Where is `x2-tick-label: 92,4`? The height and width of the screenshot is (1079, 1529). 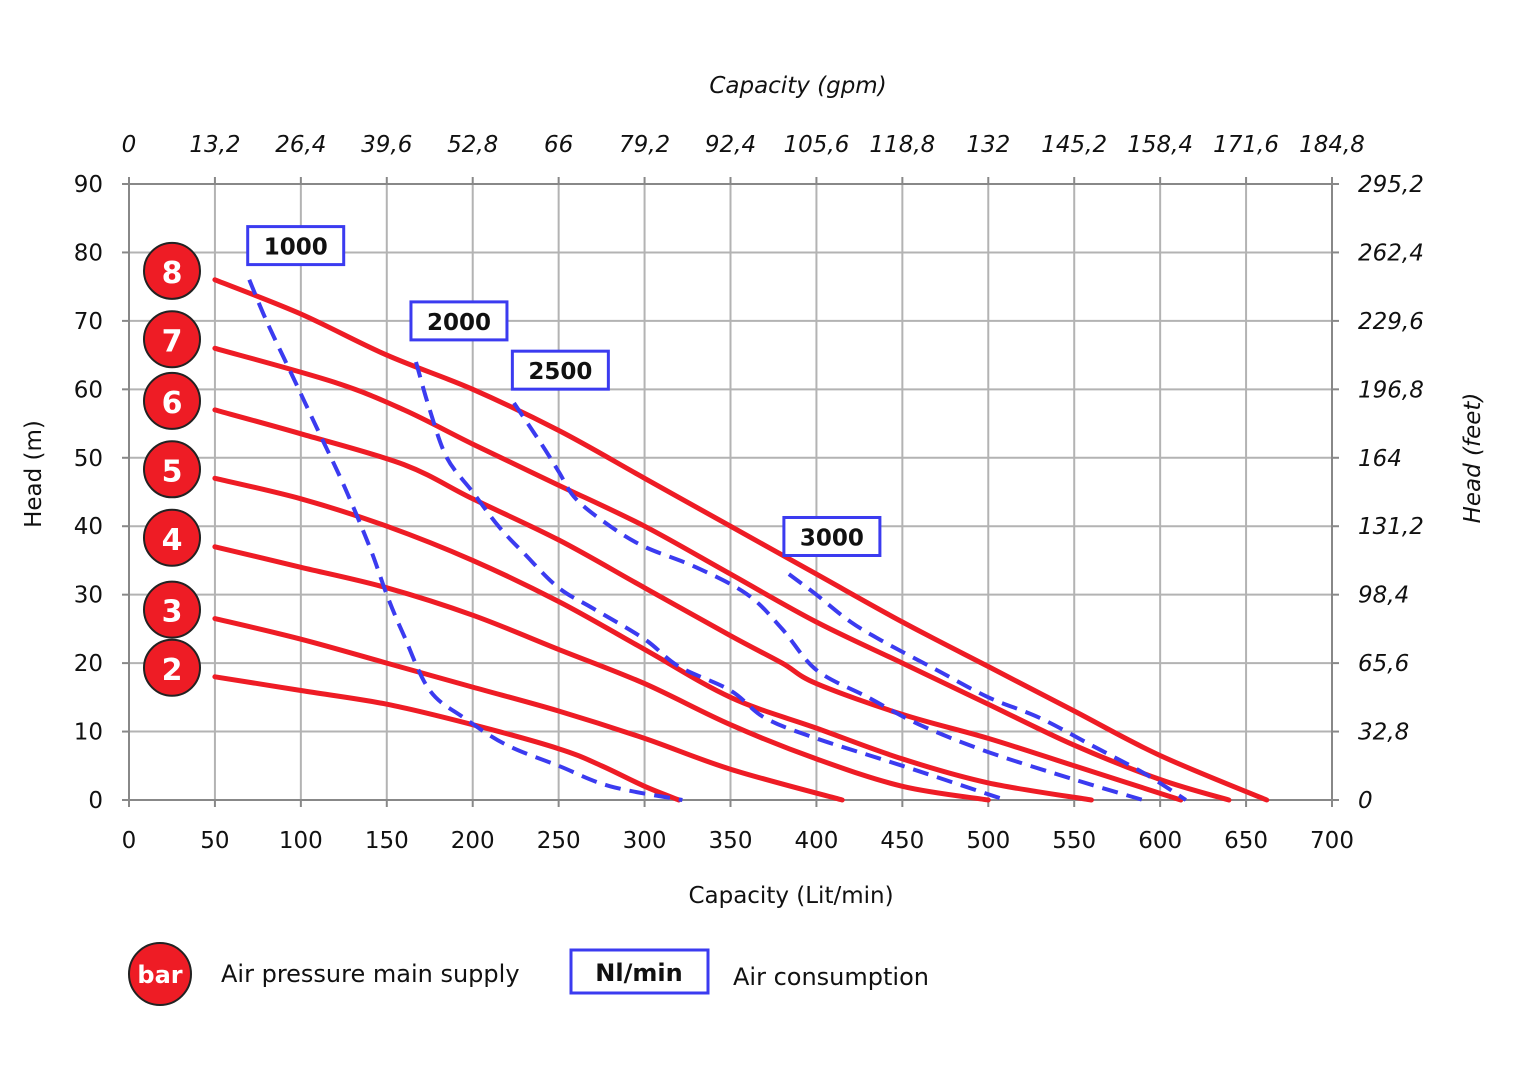 x2-tick-label: 92,4 is located at coordinates (730, 145).